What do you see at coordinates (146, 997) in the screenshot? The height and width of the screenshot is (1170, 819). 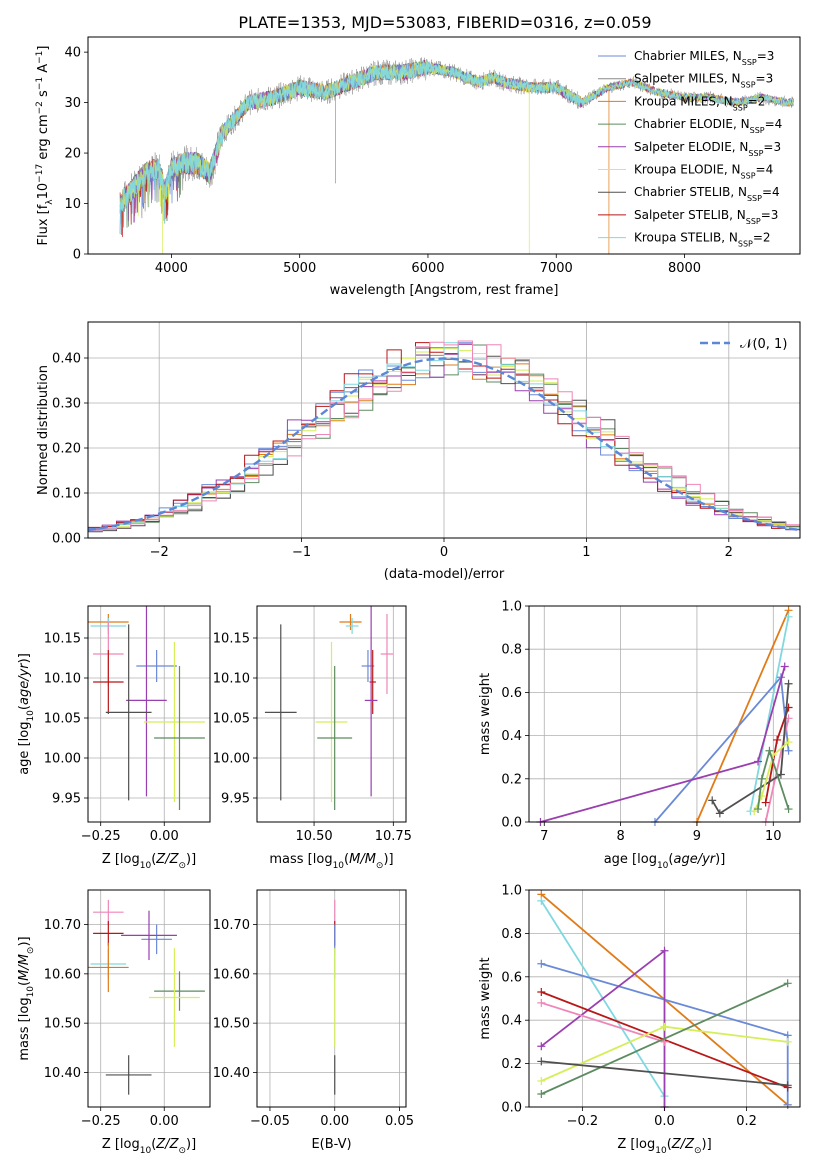 I see `mass_vs_Z-marks` at bounding box center [146, 997].